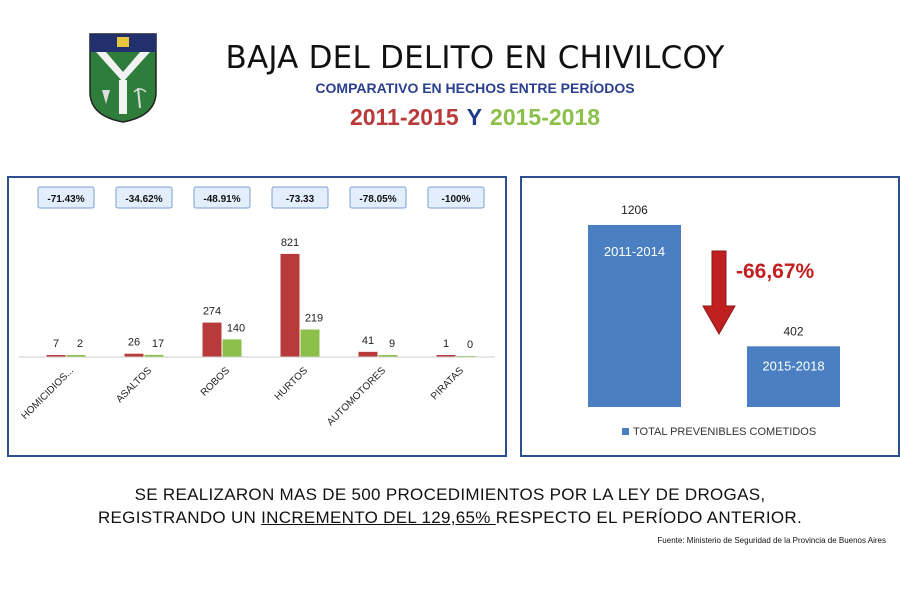 This screenshot has height=599, width=900. Describe the element at coordinates (378, 517) in the screenshot. I see `increment-note-underlined: INCREMENTO DEL 129,65%` at that location.